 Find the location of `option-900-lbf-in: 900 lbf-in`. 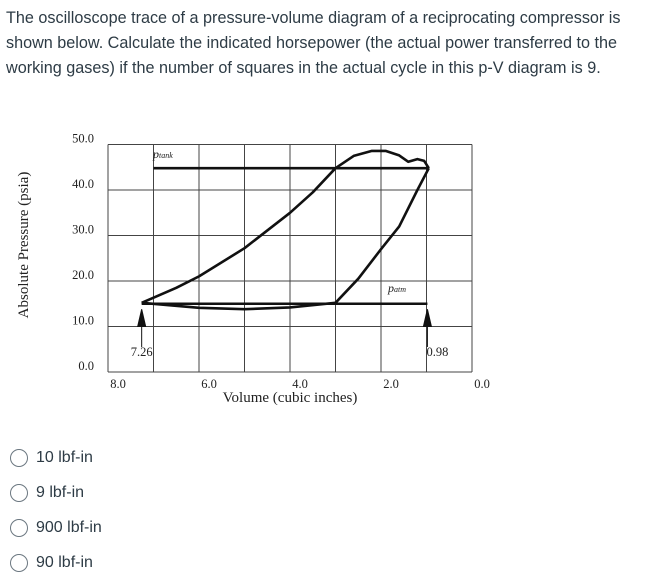

option-900-lbf-in: 900 lbf-in is located at coordinates (56, 527).